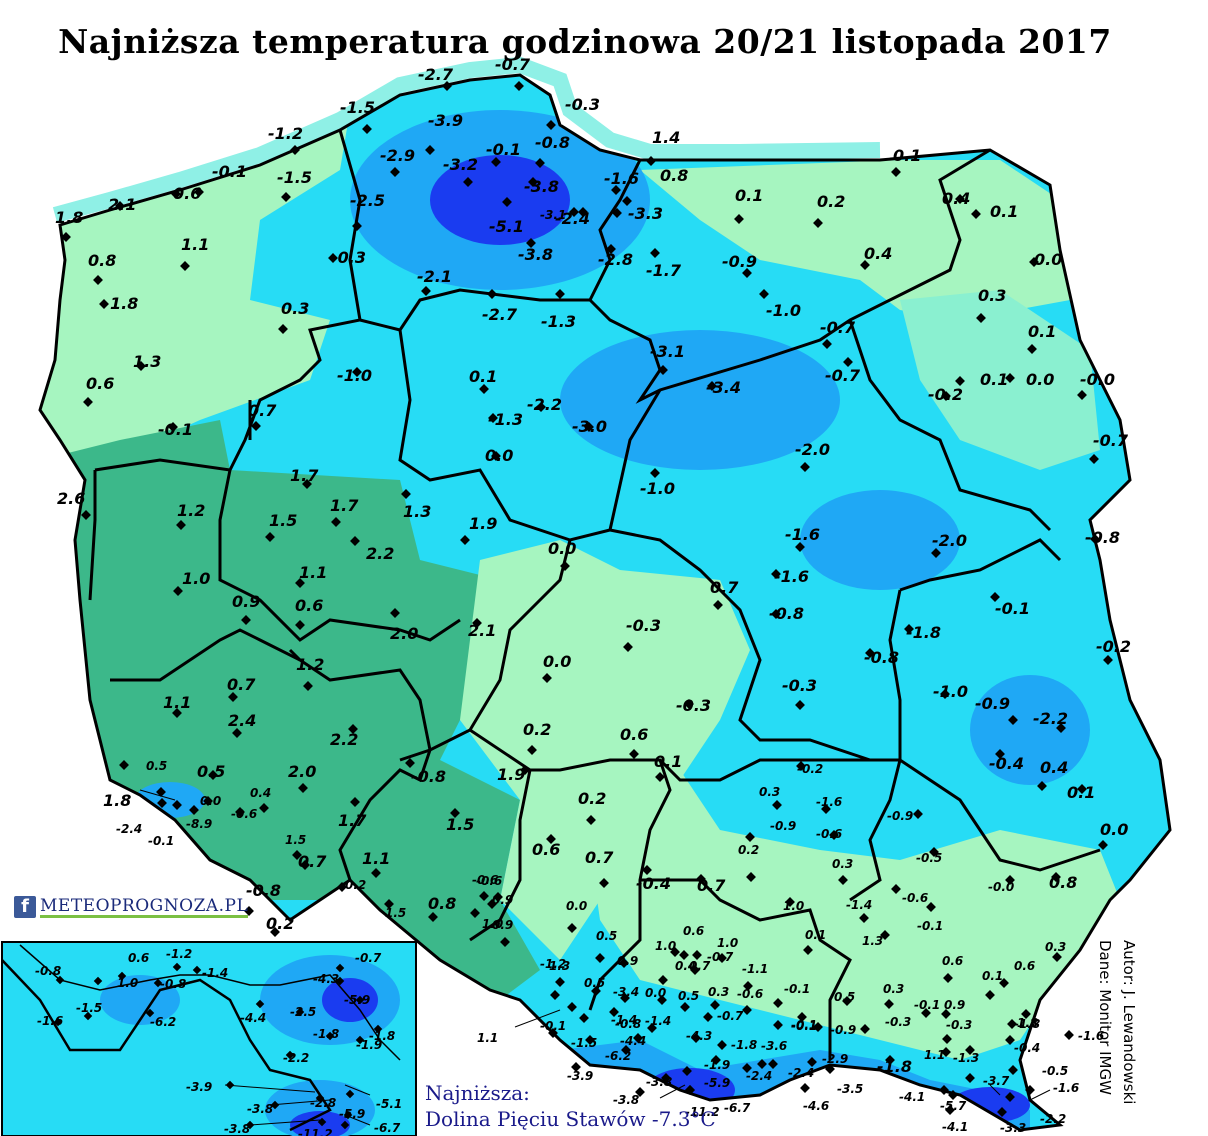  What do you see at coordinates (357, 1000) in the screenshot?
I see `inset-temperature-label: -5.9` at bounding box center [357, 1000].